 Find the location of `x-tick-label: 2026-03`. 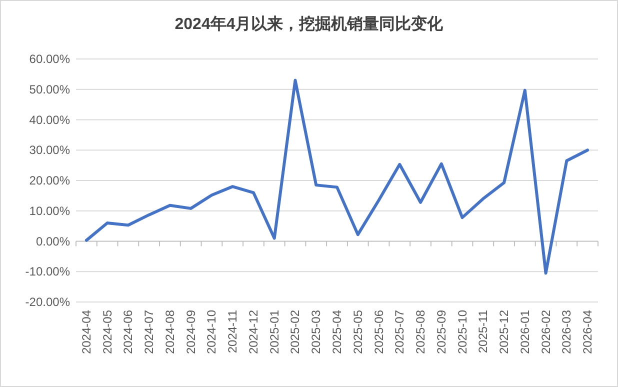

x-tick-label: 2026-03 is located at coordinates (567, 332).